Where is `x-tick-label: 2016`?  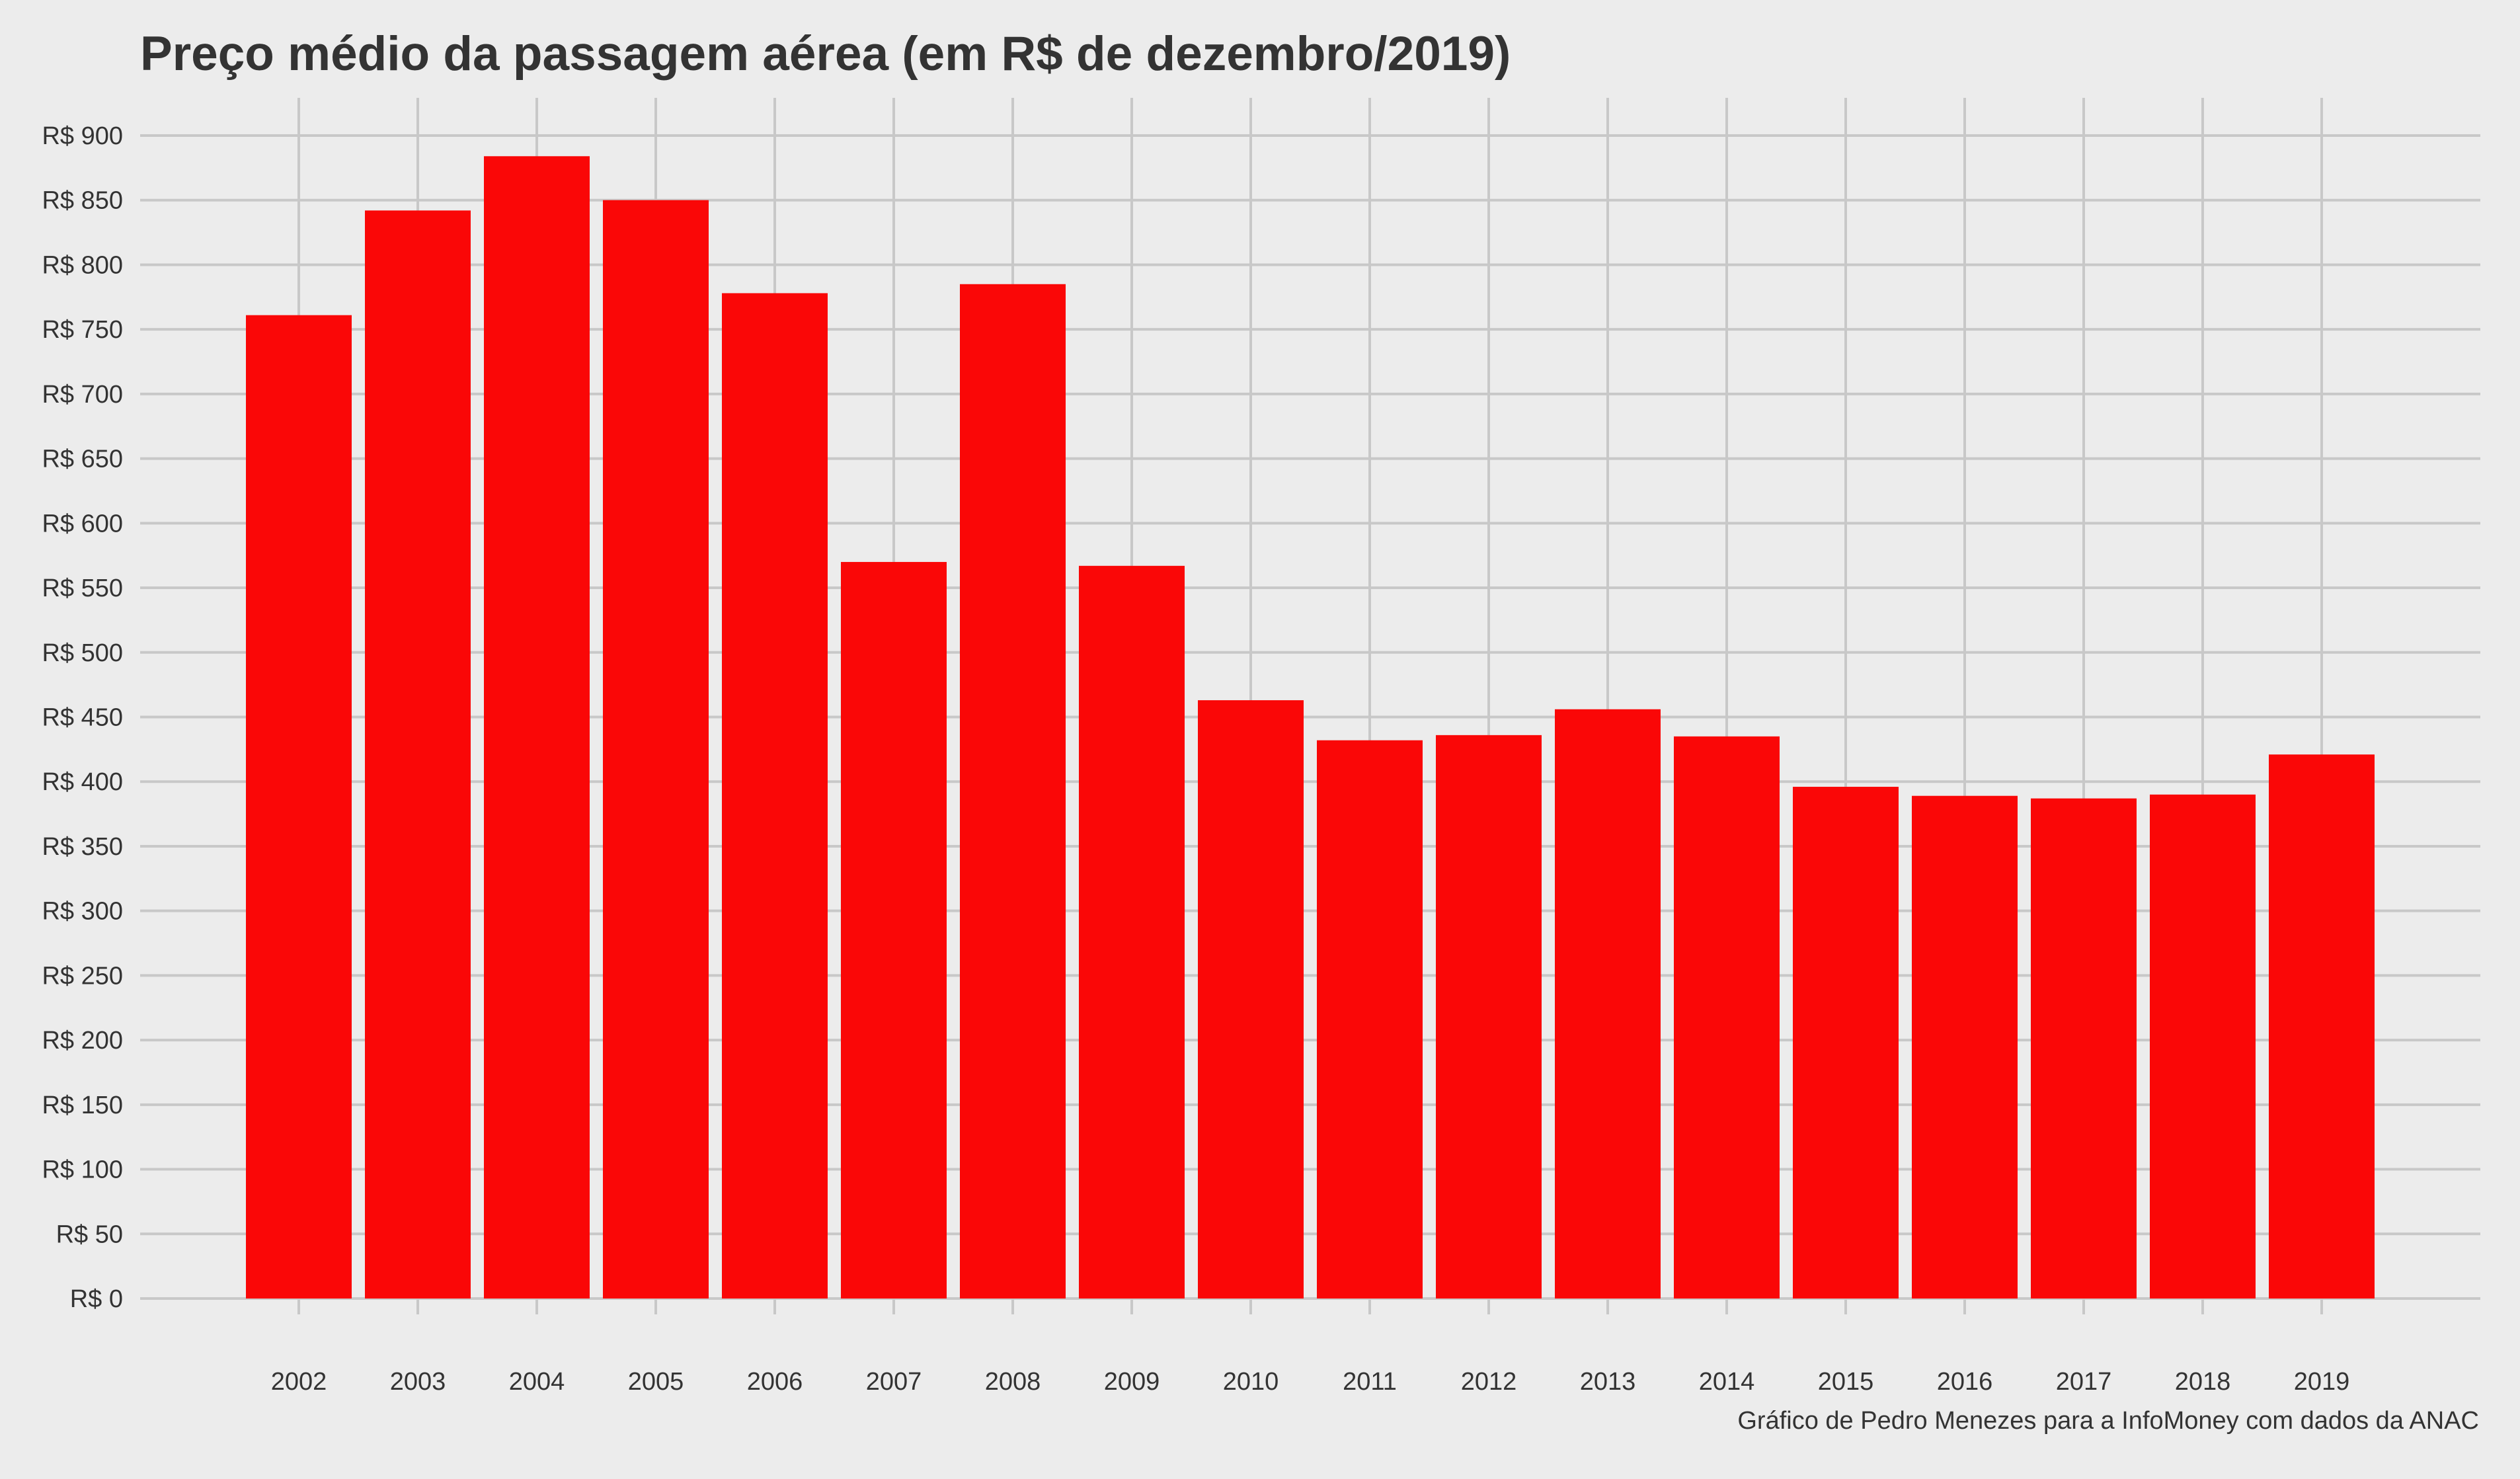
x-tick-label: 2016 is located at coordinates (1965, 1382).